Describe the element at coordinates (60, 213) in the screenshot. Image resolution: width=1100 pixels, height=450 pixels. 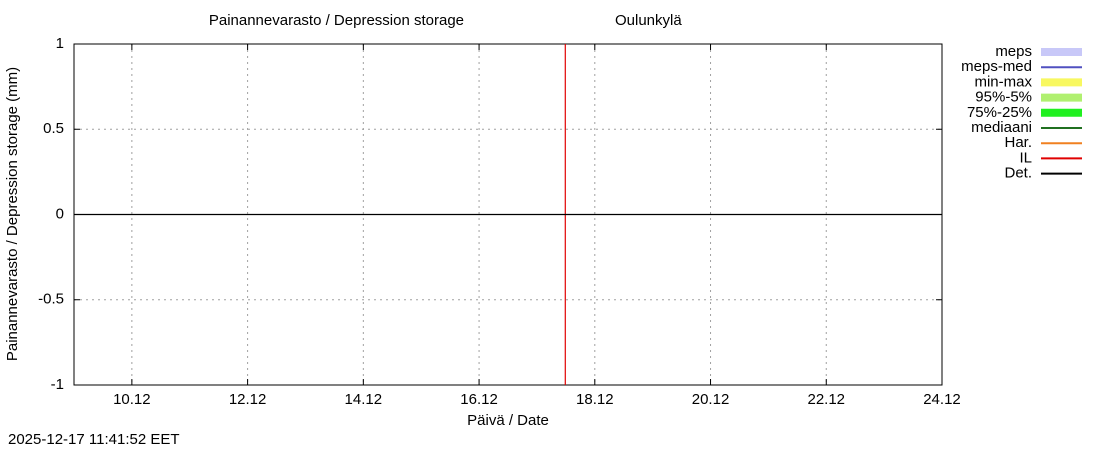
I see `y-tick-label: 0` at that location.